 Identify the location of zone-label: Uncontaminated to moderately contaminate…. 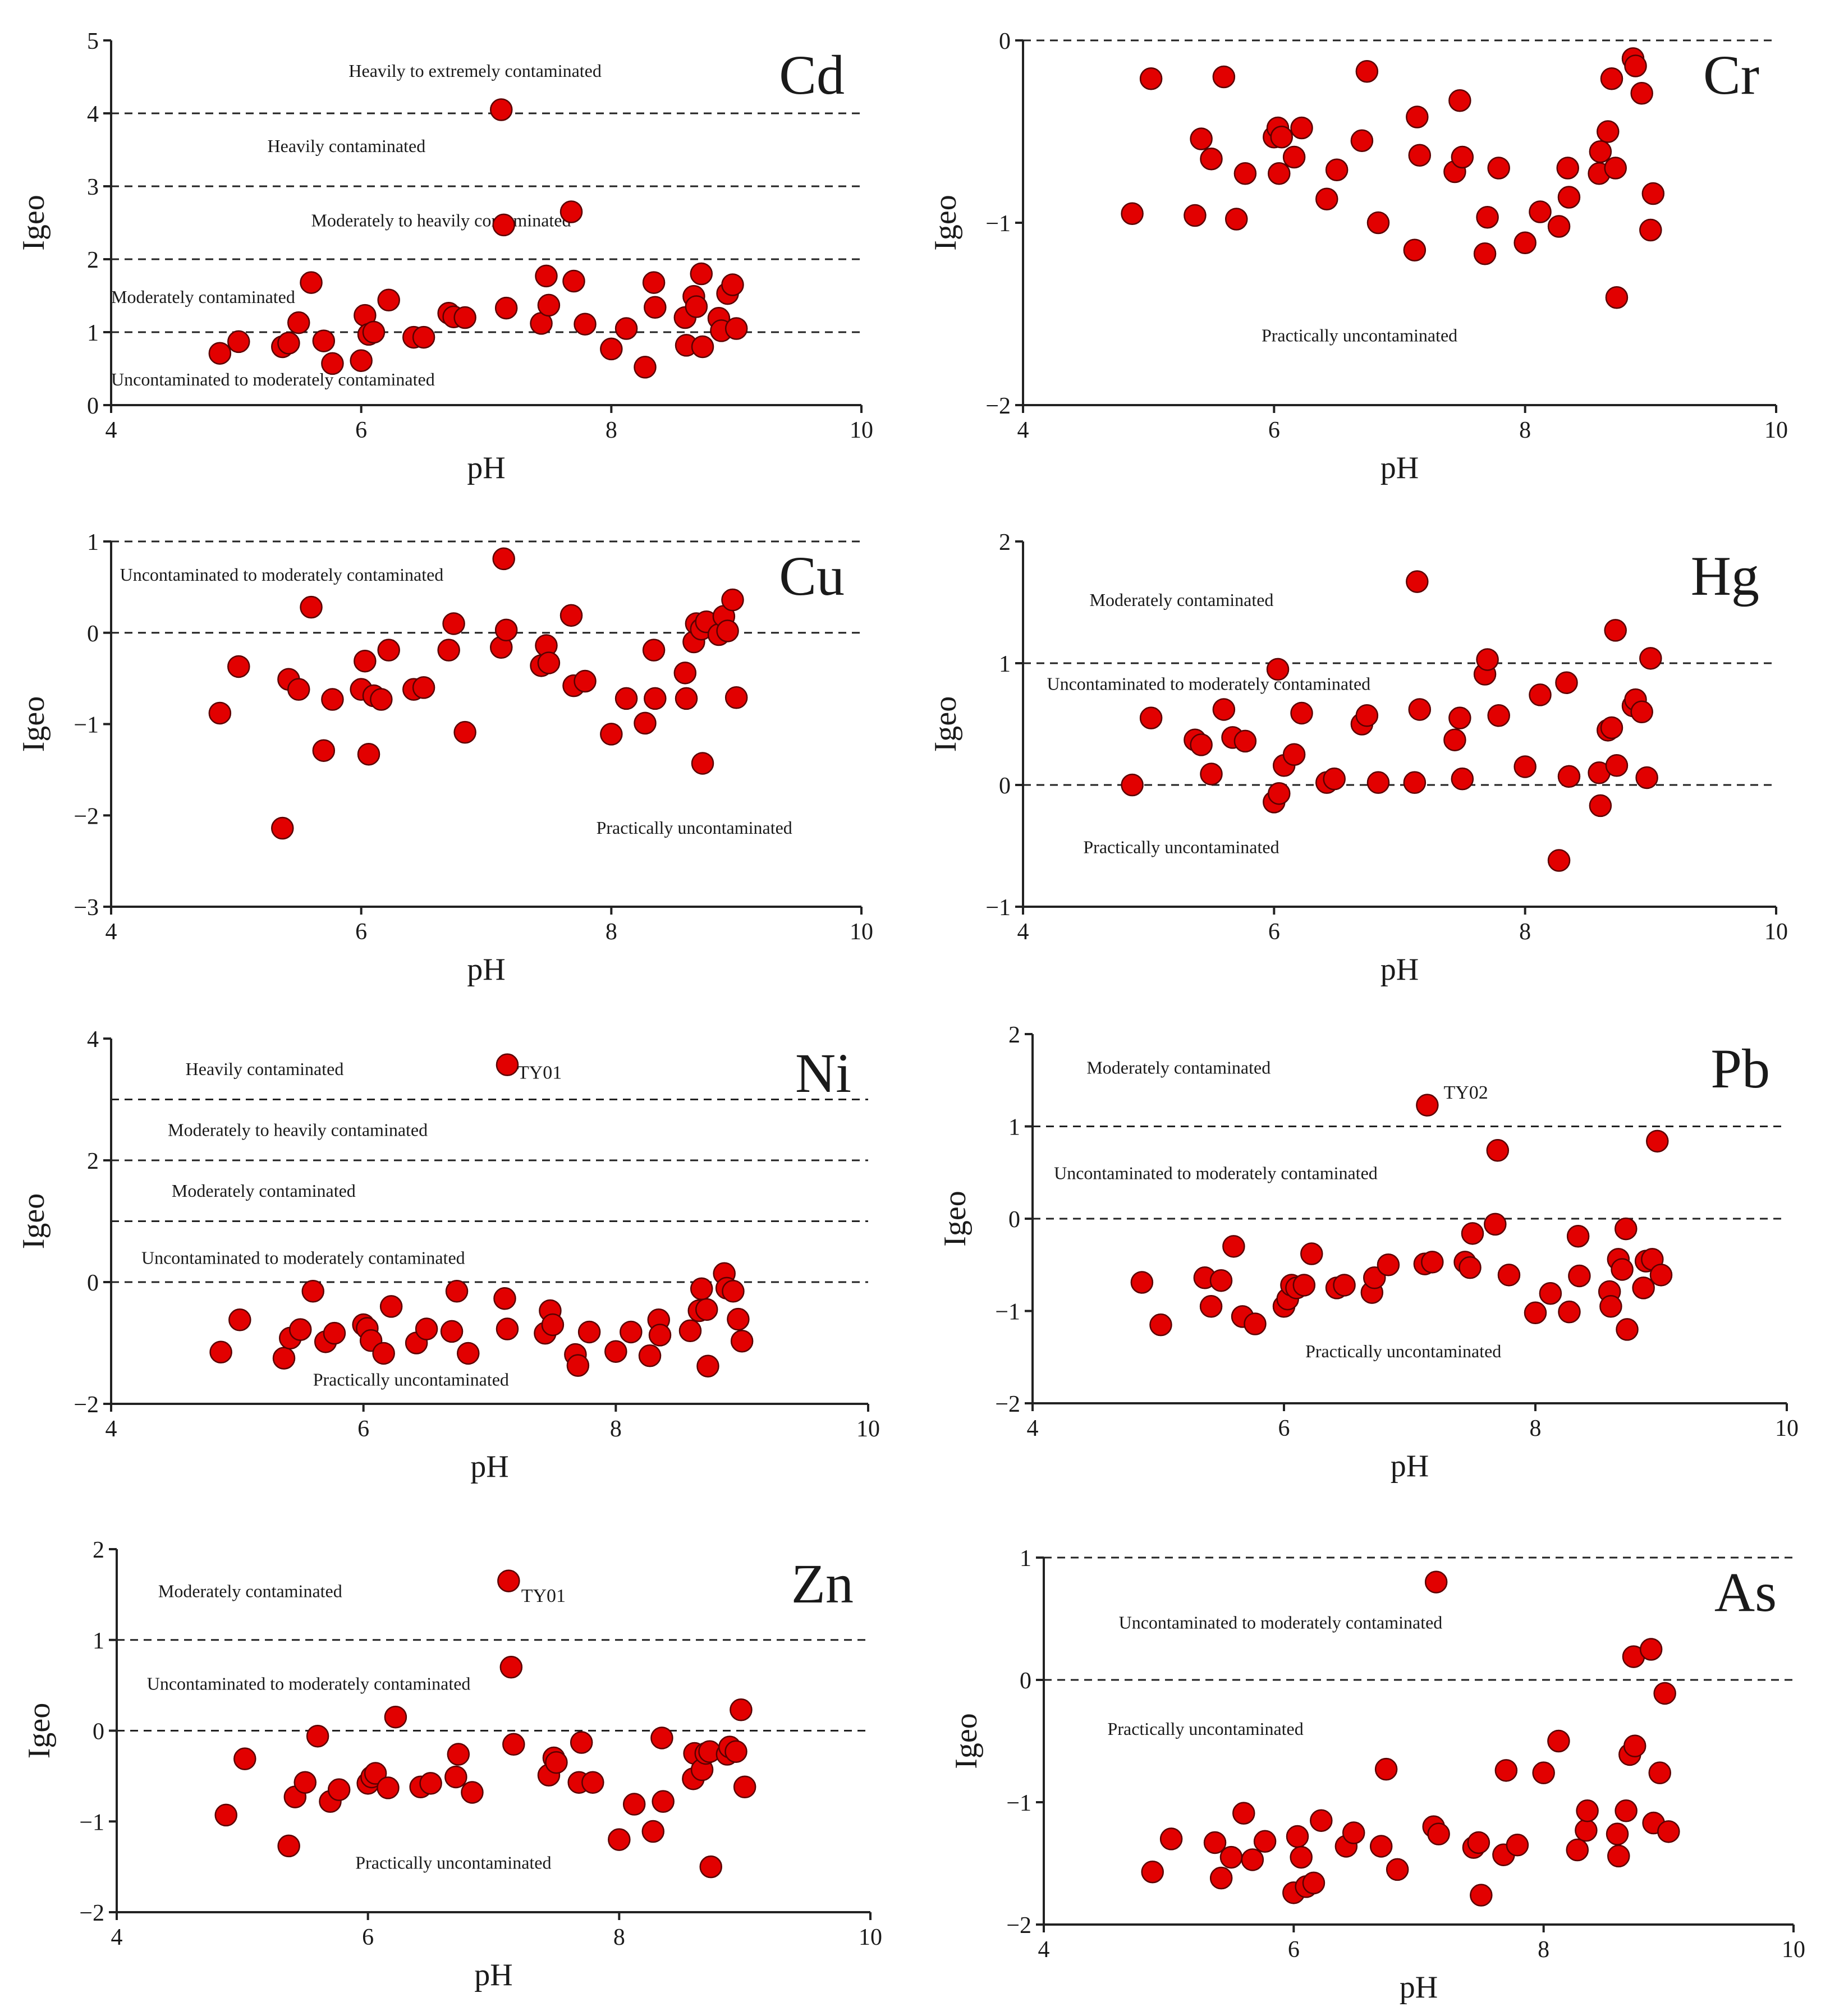
(273, 379).